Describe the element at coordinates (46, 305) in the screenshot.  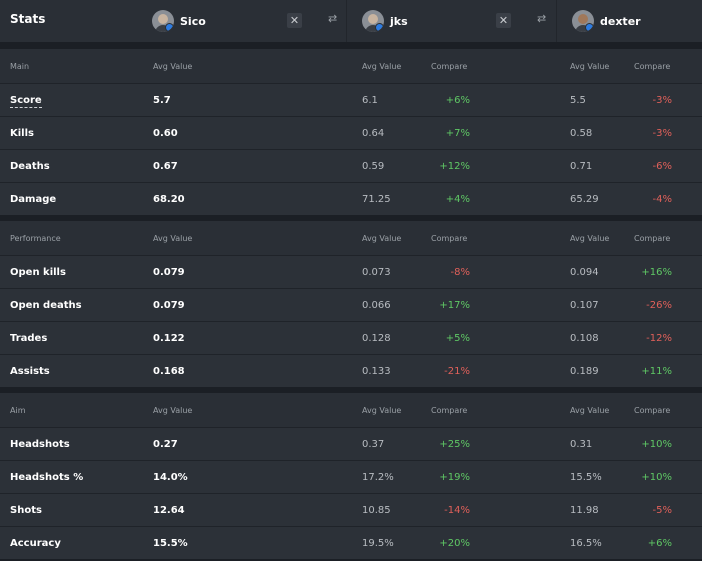
I see `stat-label: Open deaths` at that location.